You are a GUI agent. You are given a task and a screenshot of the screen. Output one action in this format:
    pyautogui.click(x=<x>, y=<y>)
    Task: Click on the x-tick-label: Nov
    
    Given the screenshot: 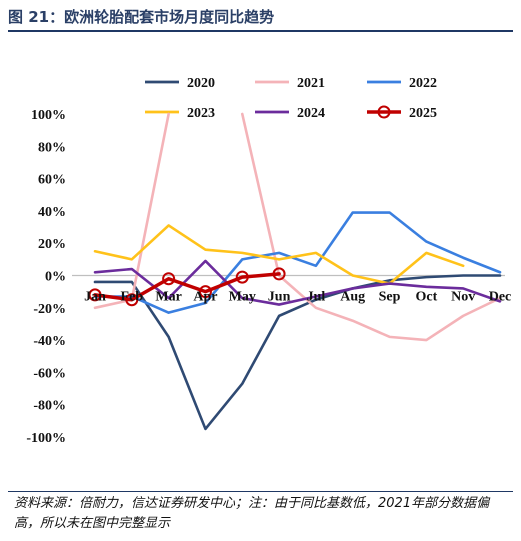 What is the action you would take?
    pyautogui.click(x=463, y=297)
    